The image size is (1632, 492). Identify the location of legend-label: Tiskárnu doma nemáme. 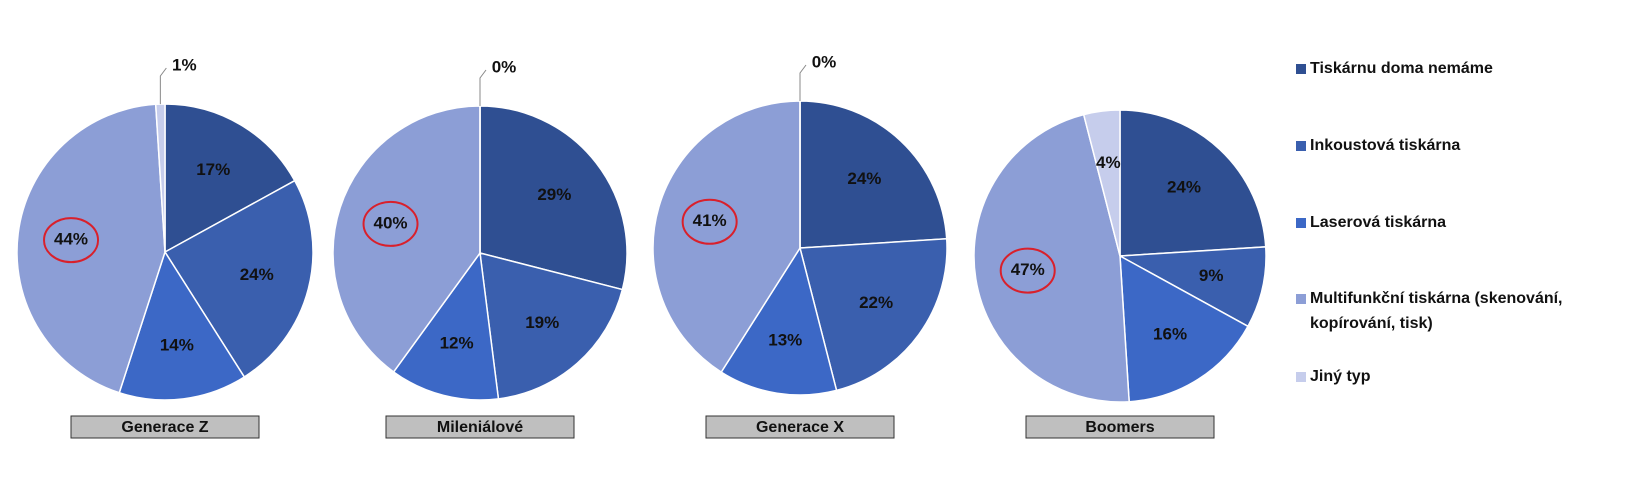
(1401, 68).